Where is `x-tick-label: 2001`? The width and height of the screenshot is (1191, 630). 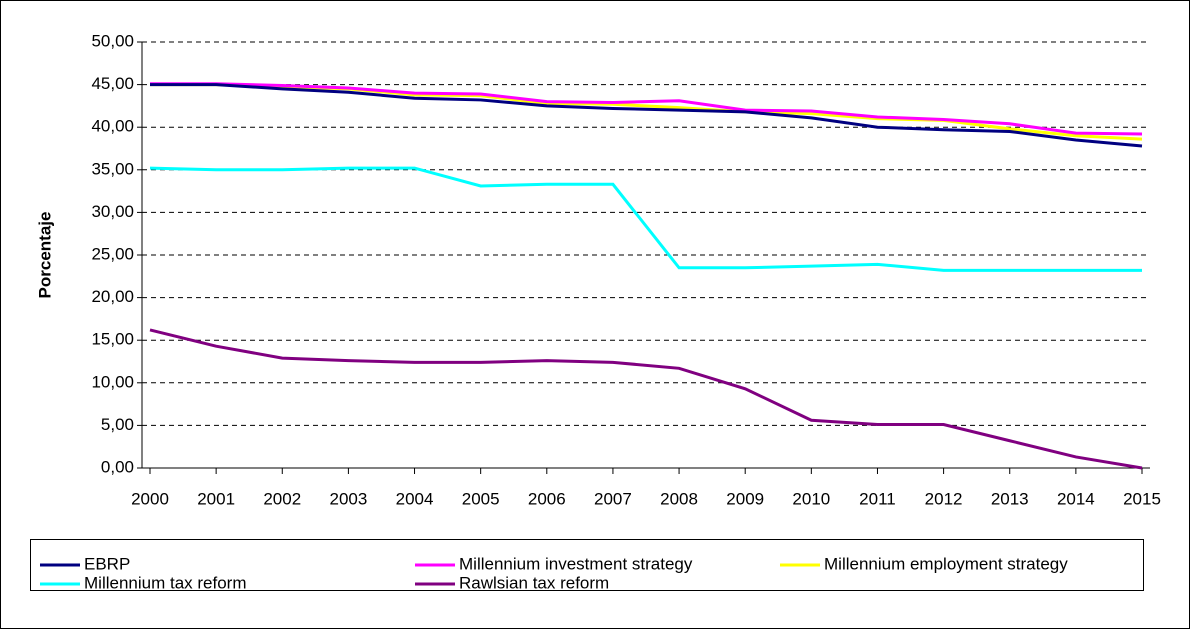
x-tick-label: 2001 is located at coordinates (216, 498).